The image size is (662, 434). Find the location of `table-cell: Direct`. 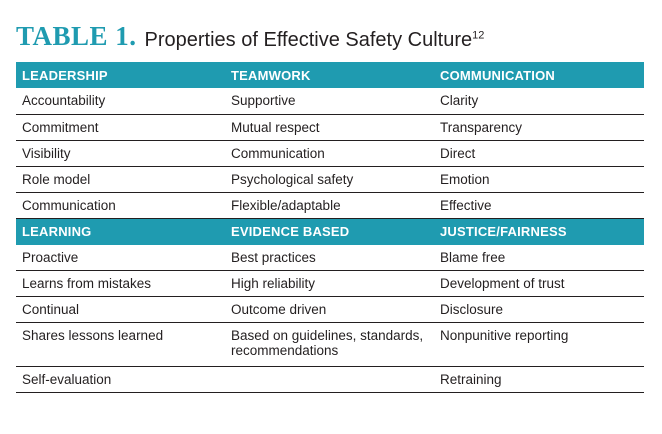

table-cell: Direct is located at coordinates (539, 153).